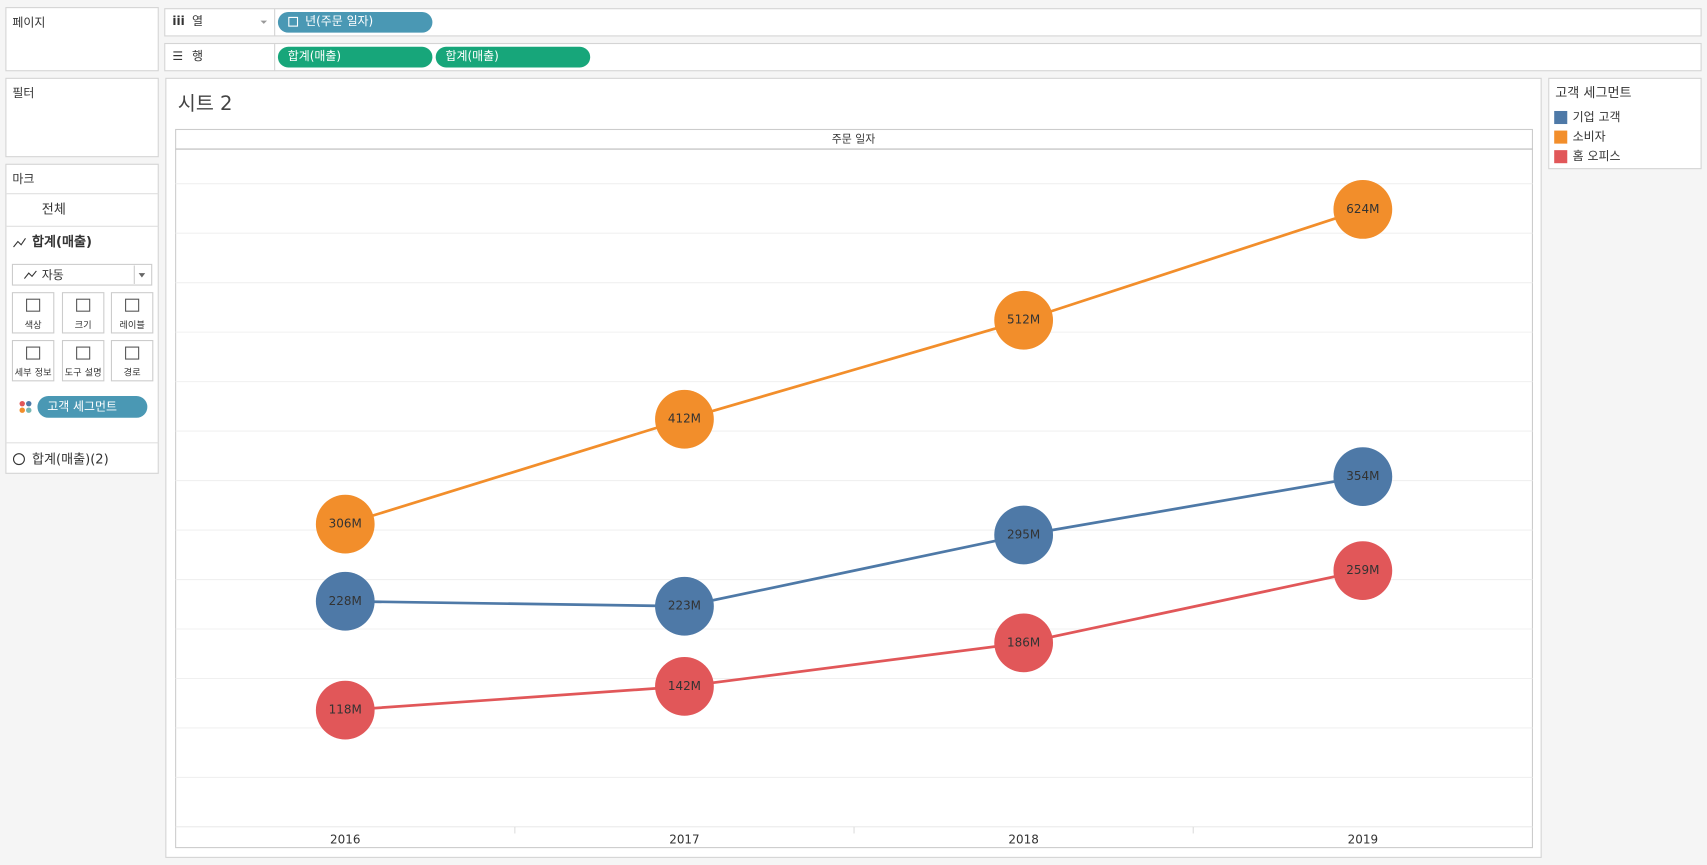 Image resolution: width=1707 pixels, height=865 pixels. I want to click on legend-title: 고객 세그먼트, so click(1593, 93).